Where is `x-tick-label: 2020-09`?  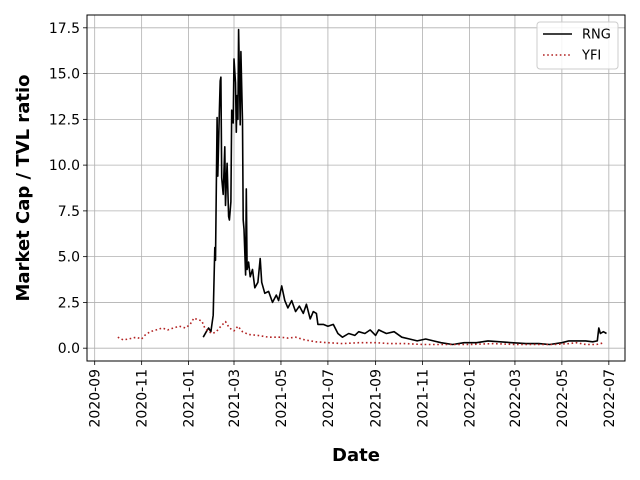 x-tick-label: 2020-09 is located at coordinates (96, 398).